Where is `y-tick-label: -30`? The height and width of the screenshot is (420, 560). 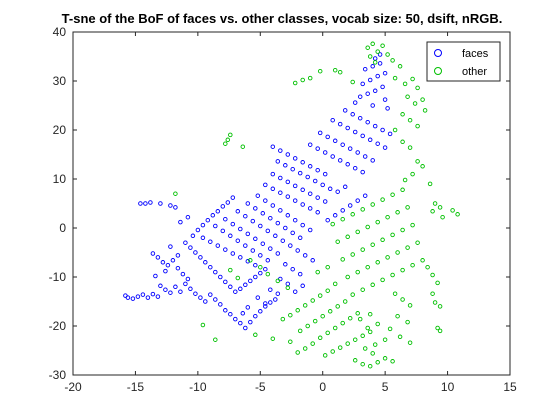 y-tick-label: -30 is located at coordinates (58, 375).